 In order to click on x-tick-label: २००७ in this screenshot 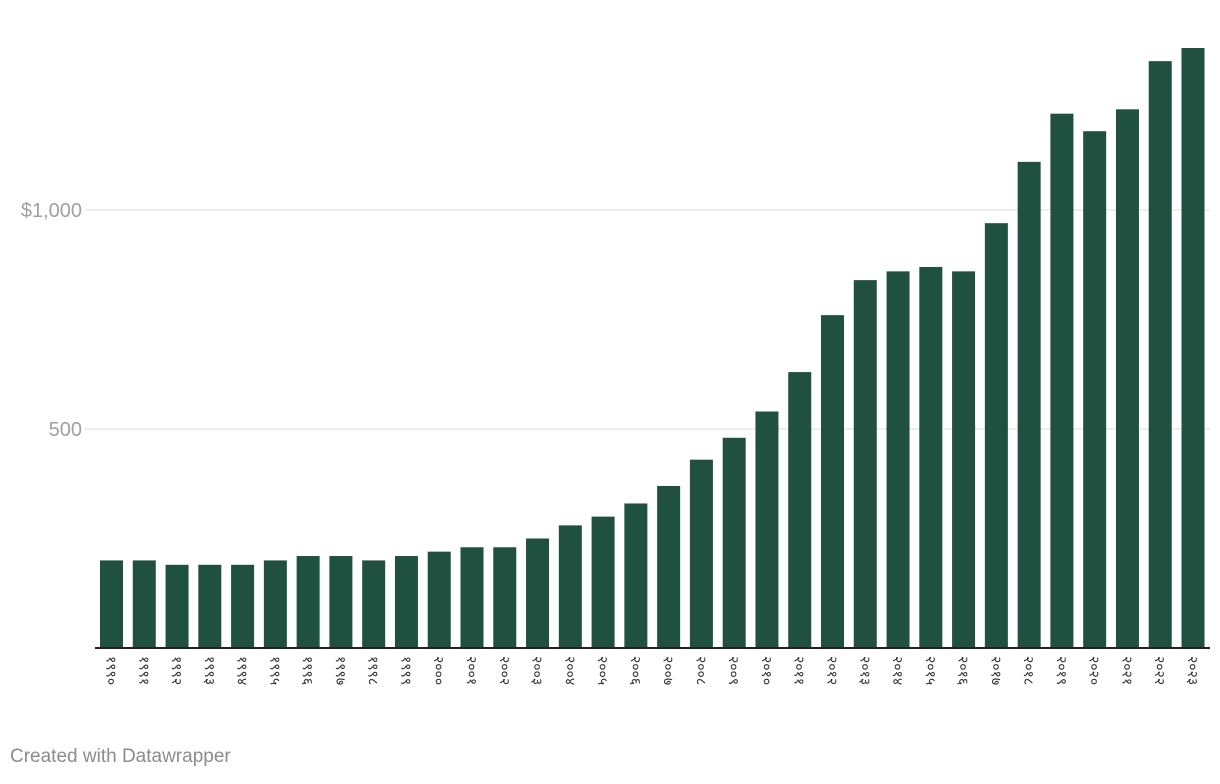, I will do `click(668, 670)`.